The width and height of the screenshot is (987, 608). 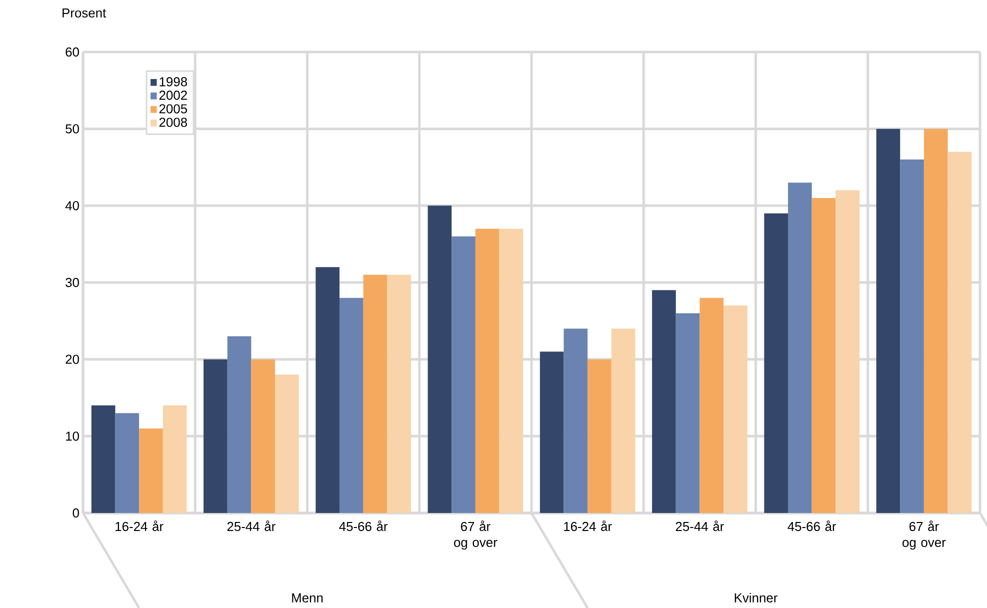 What do you see at coordinates (173, 122) in the screenshot?
I see `legend-label: 2008` at bounding box center [173, 122].